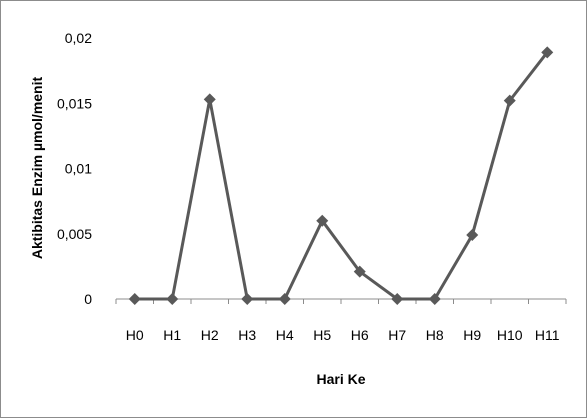 The width and height of the screenshot is (587, 418). What do you see at coordinates (74, 234) in the screenshot?
I see `y-tick-label: 0,005` at bounding box center [74, 234].